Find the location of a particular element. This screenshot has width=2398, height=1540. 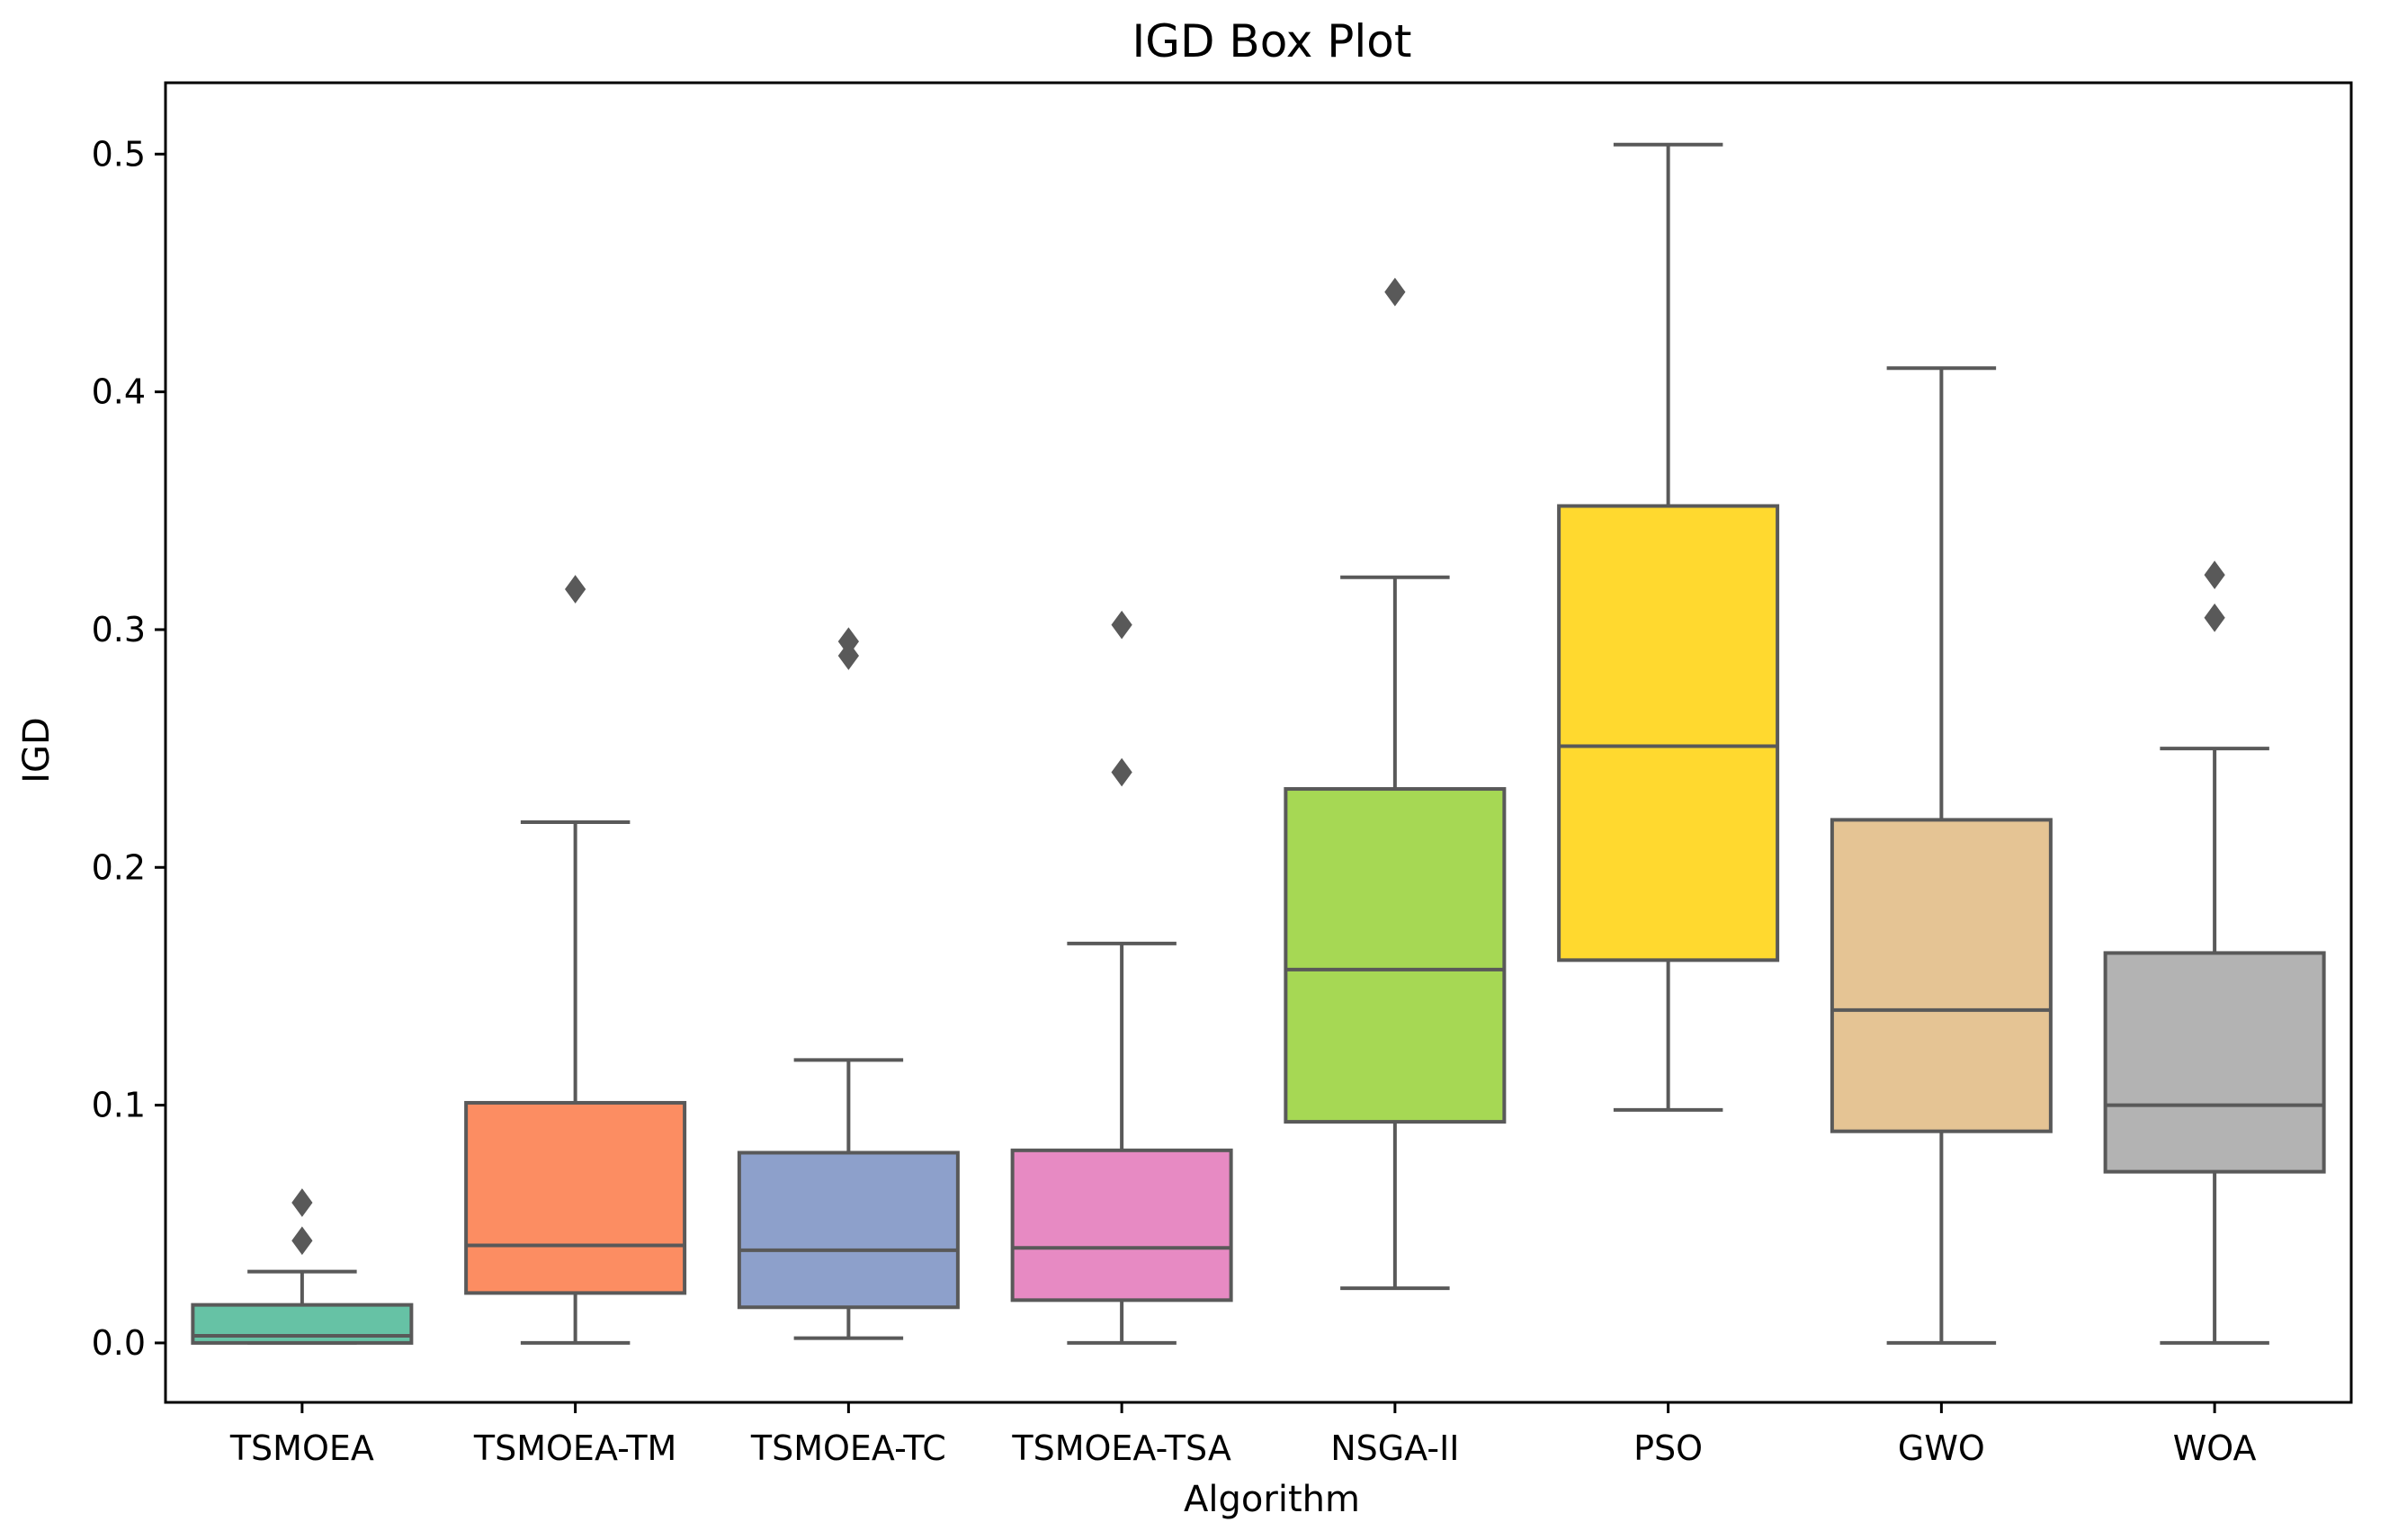

x-tick-label: TSMOEA-TM is located at coordinates (574, 1448).